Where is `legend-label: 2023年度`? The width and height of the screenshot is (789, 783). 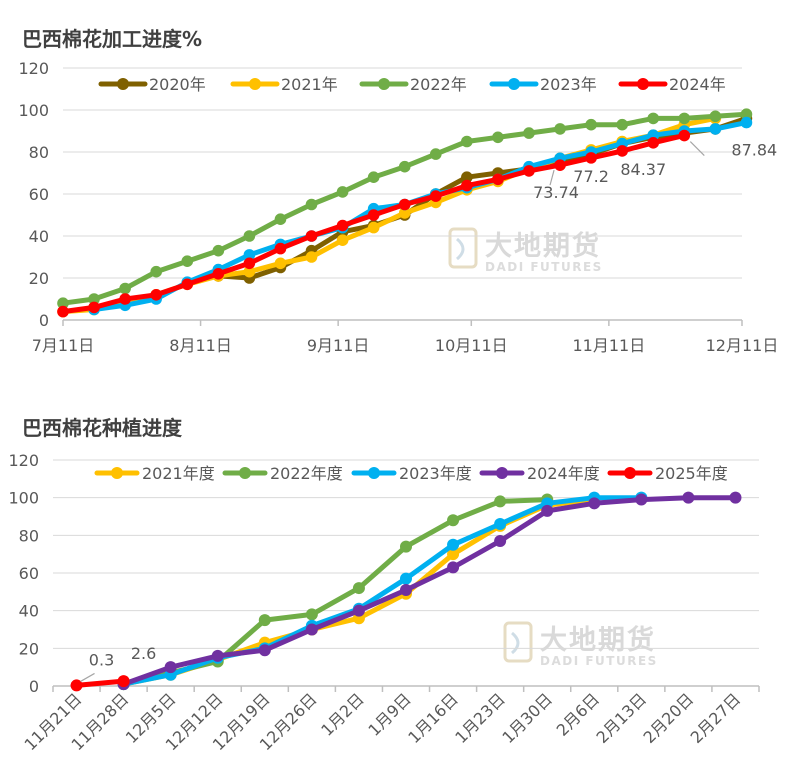
legend-label: 2023年度 is located at coordinates (435, 473).